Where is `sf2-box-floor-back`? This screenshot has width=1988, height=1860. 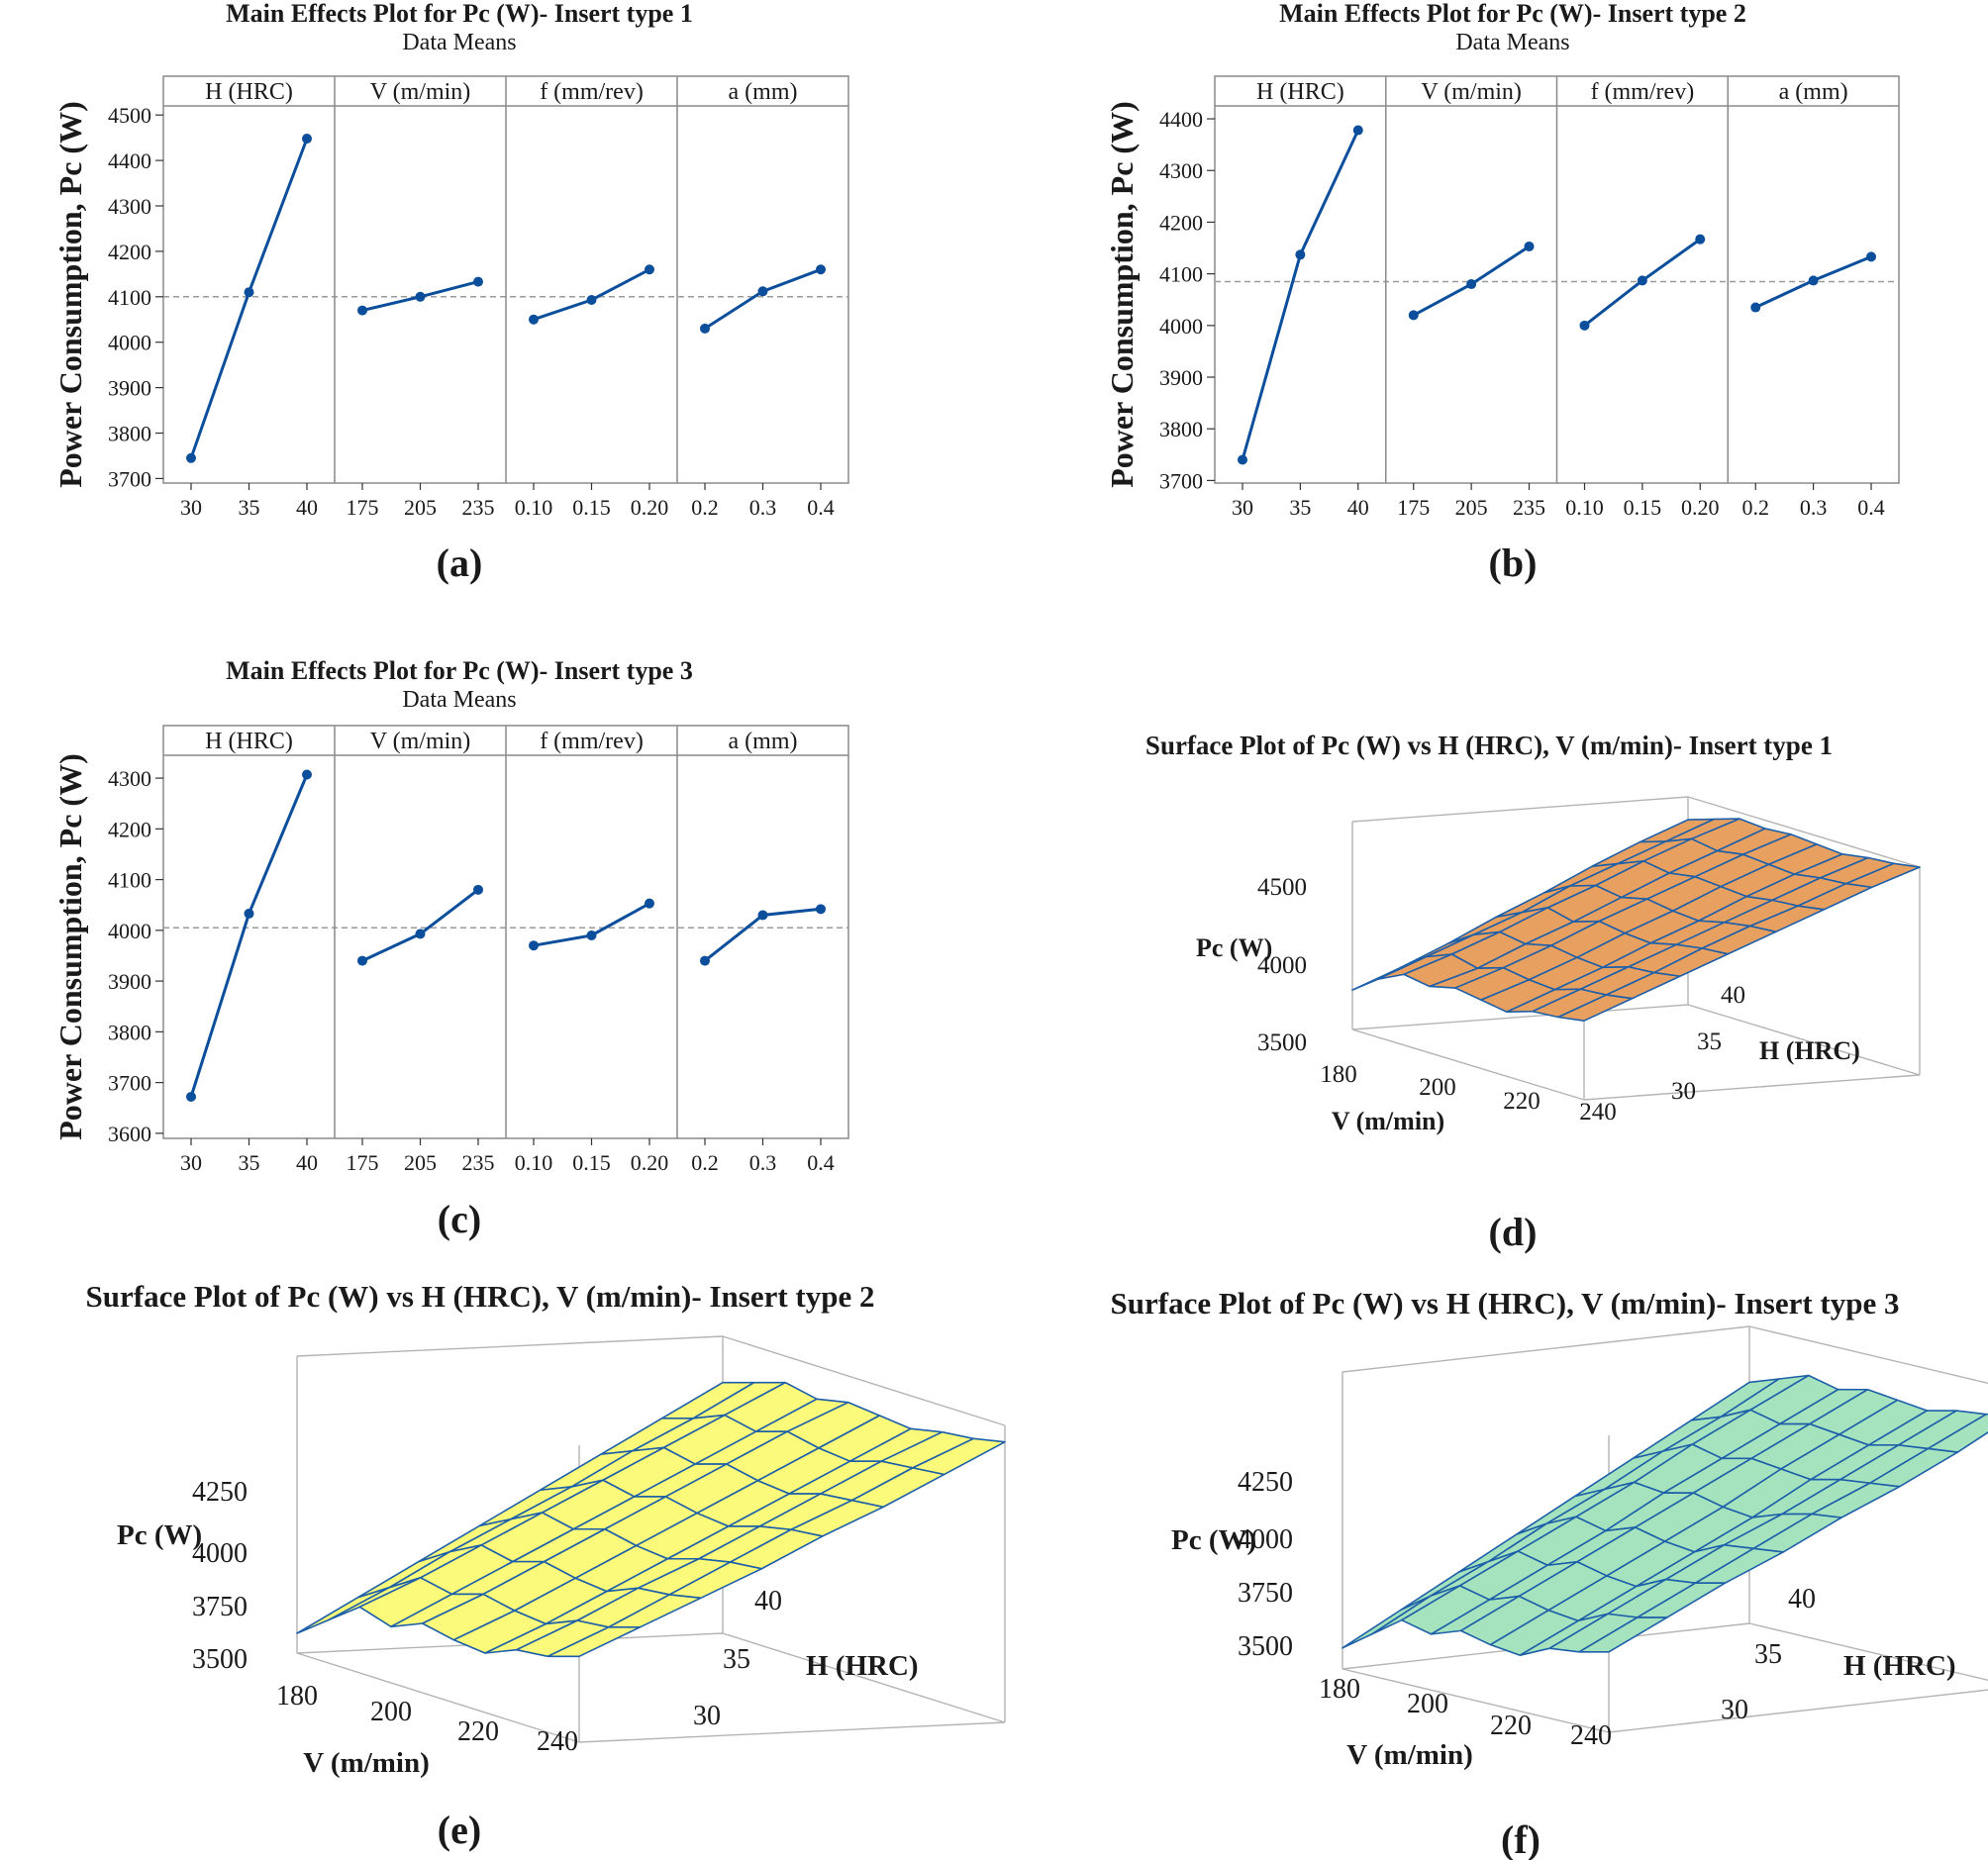 sf2-box-floor-back is located at coordinates (1868, 1652).